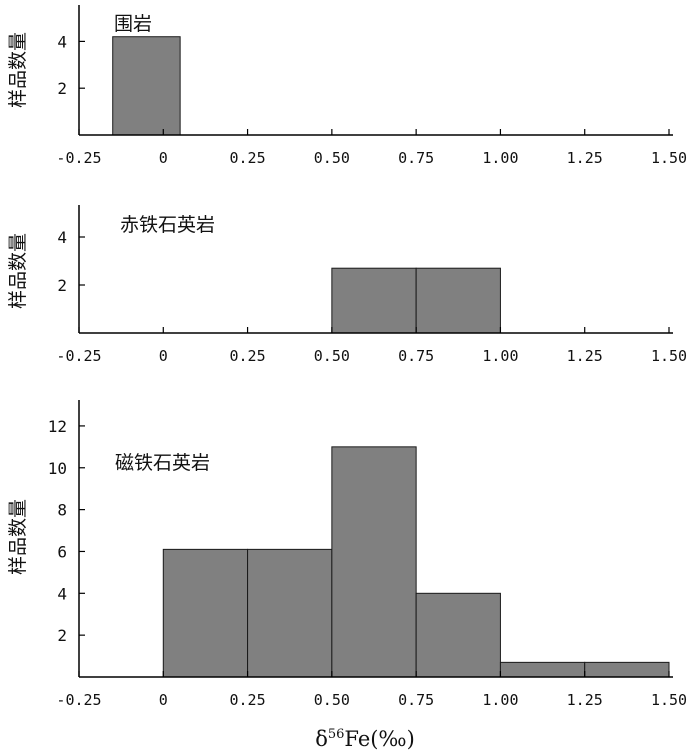  Describe the element at coordinates (57, 426) in the screenshot. I see `y-tick-label: 12` at that location.